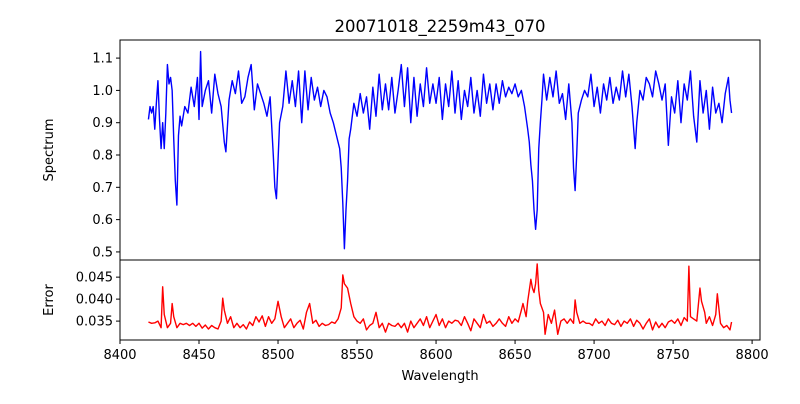  Describe the element at coordinates (94, 322) in the screenshot. I see `y-tick-label: 0.035` at that location.